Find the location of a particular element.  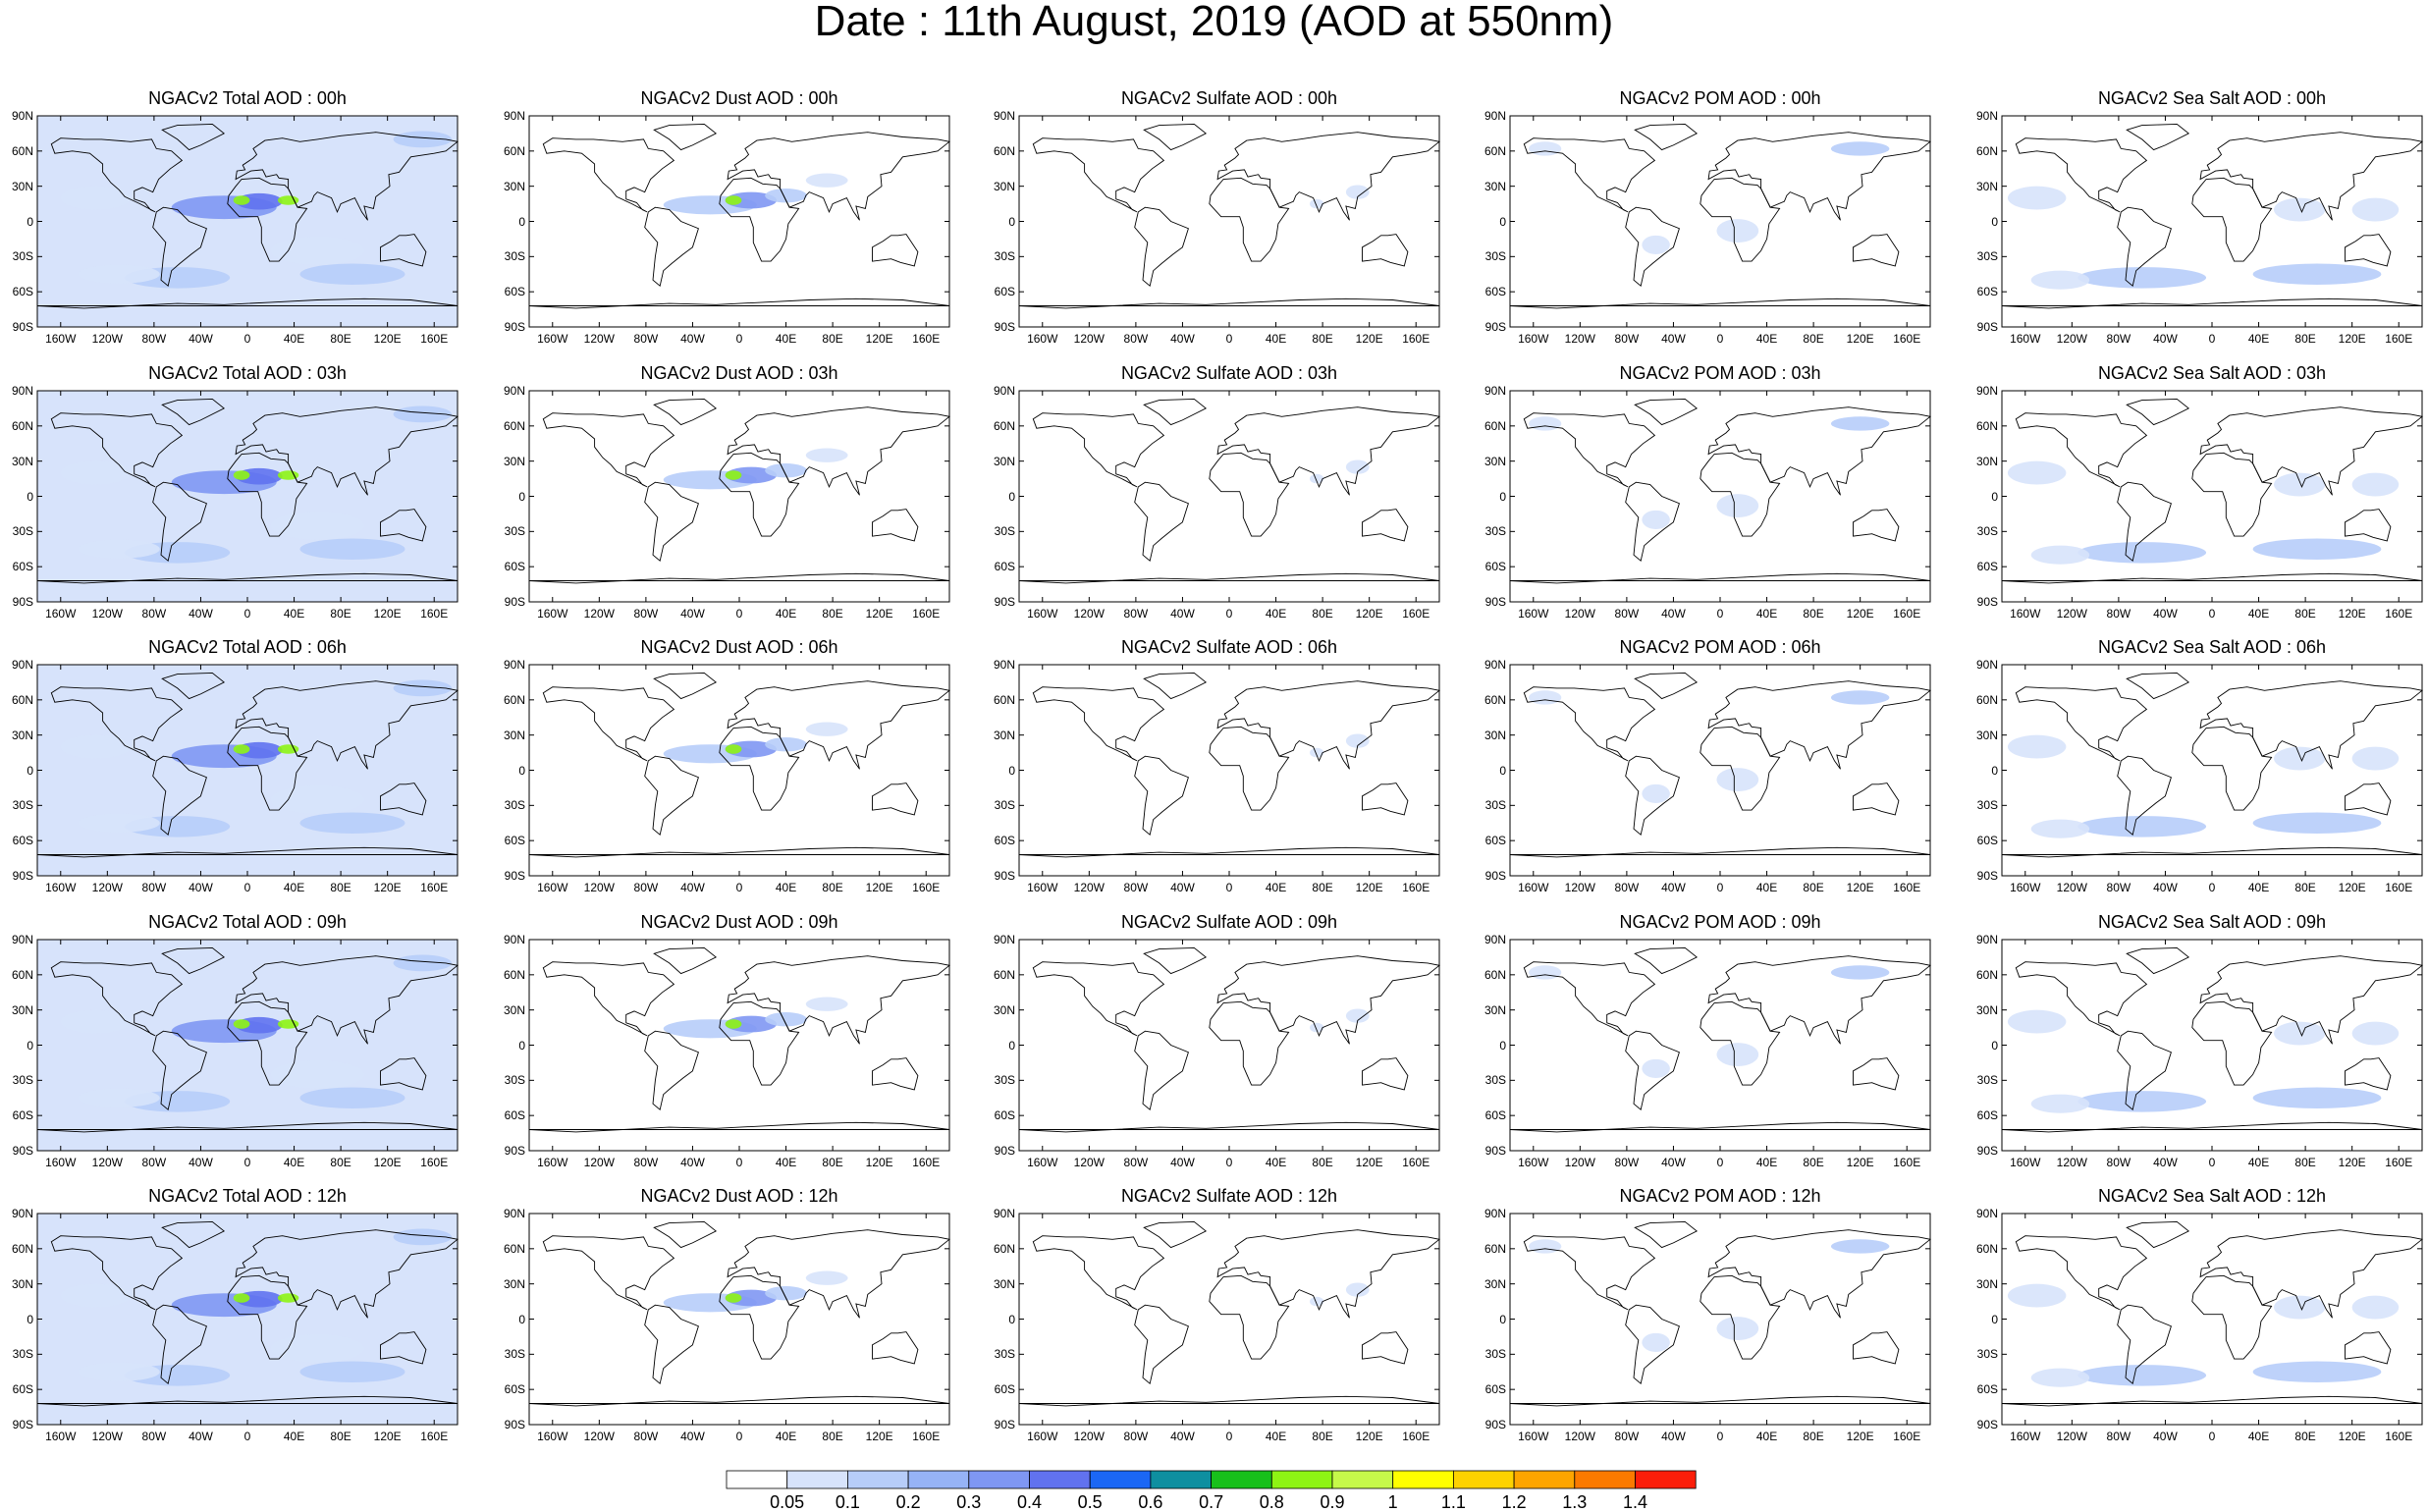

lon-tick-label: 120E is located at coordinates (387, 887).